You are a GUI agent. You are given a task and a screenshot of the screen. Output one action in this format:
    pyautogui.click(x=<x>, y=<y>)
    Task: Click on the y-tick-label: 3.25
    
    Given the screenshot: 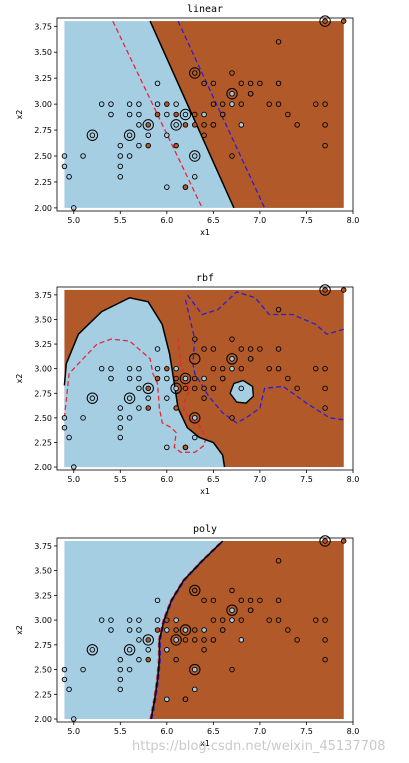 What is the action you would take?
    pyautogui.click(x=43, y=344)
    